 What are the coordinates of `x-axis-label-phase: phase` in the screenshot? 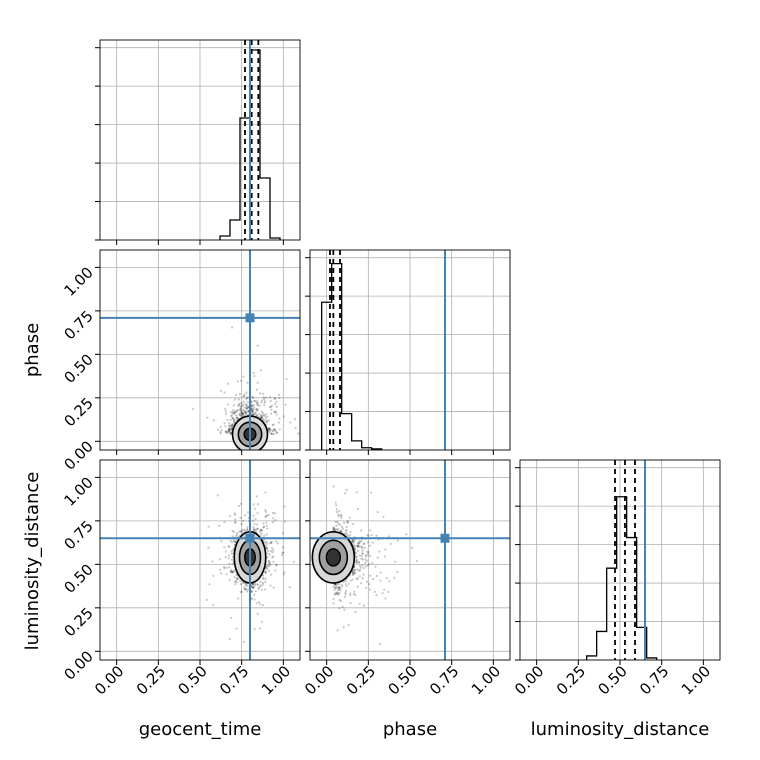 It's located at (410, 729).